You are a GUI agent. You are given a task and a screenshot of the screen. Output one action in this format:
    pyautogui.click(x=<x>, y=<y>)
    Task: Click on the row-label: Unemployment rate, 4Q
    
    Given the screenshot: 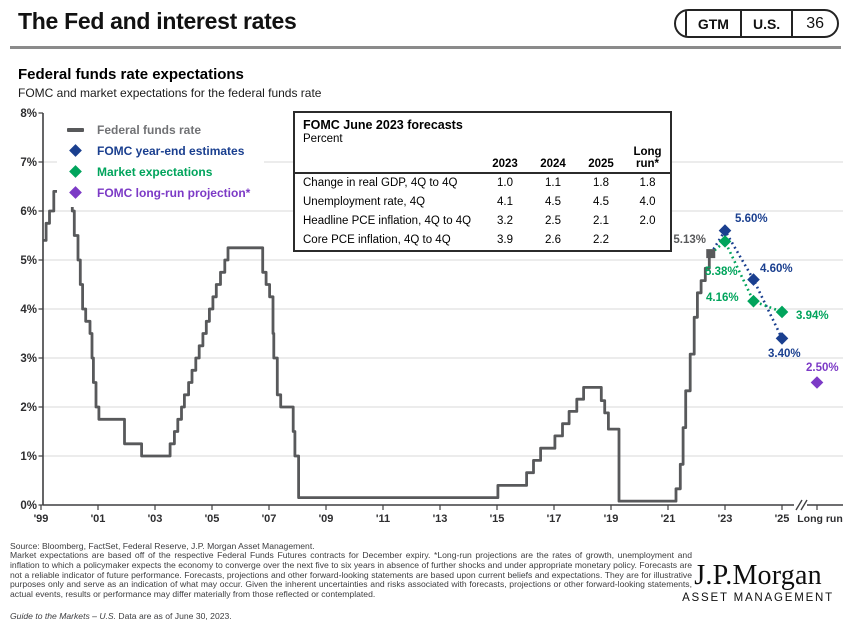 What is the action you would take?
    pyautogui.click(x=364, y=202)
    